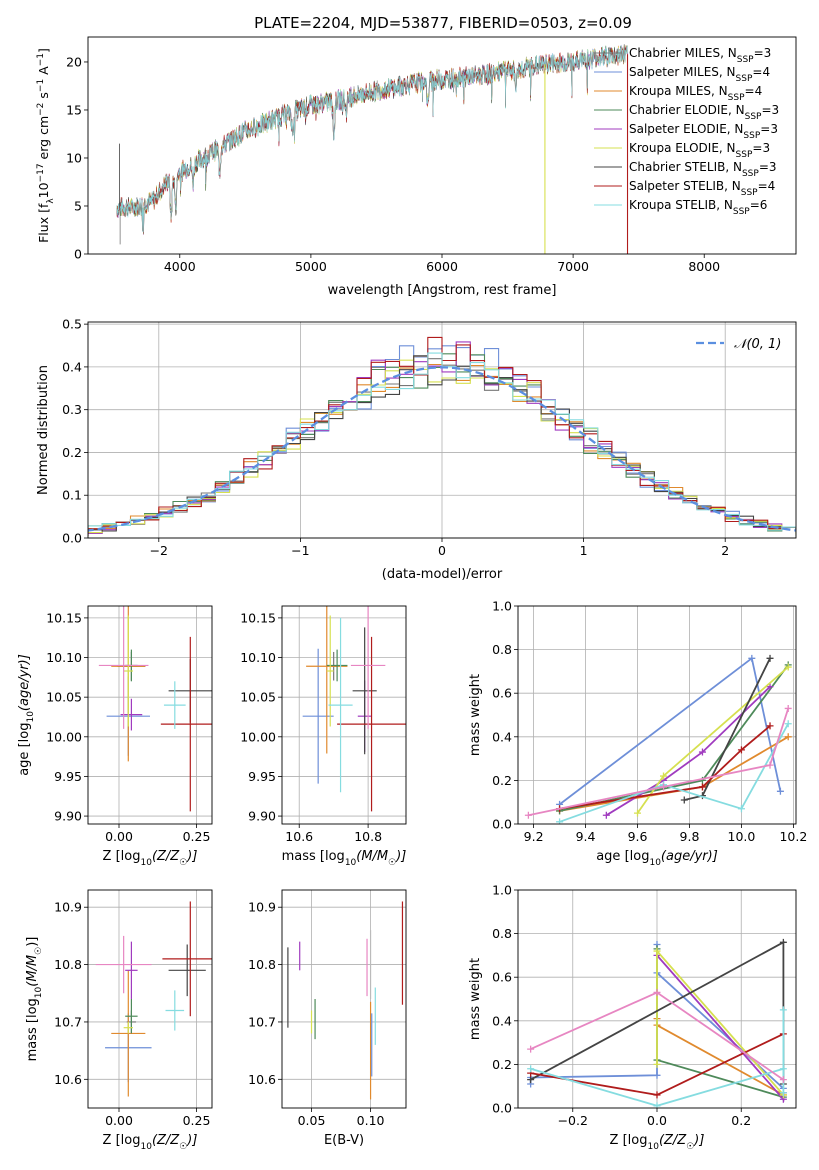 The width and height of the screenshot is (819, 1170). Describe the element at coordinates (442, 447) in the screenshot. I see `histogram-step` at that location.